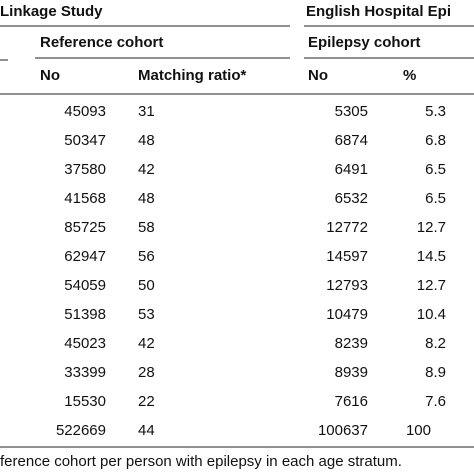 This screenshot has width=474, height=474. Describe the element at coordinates (146, 111) in the screenshot. I see `table-cell: 31` at that location.